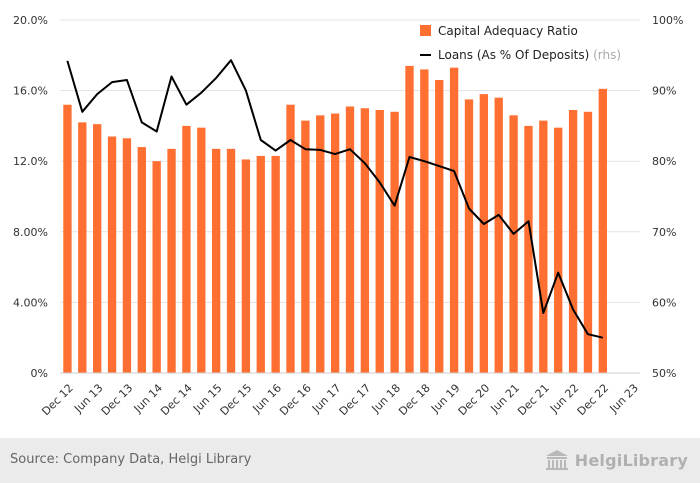  I want to click on x-tick-label: Dec 17, so click(355, 399).